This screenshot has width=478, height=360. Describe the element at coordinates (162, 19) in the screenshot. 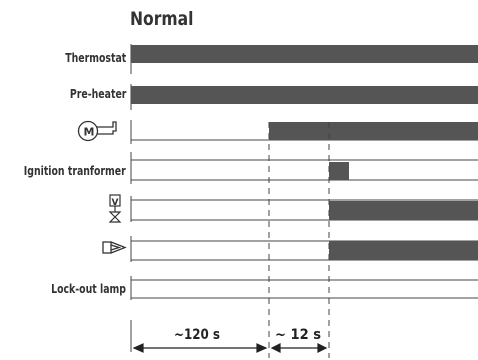

I see `diagram-title: Normal` at that location.